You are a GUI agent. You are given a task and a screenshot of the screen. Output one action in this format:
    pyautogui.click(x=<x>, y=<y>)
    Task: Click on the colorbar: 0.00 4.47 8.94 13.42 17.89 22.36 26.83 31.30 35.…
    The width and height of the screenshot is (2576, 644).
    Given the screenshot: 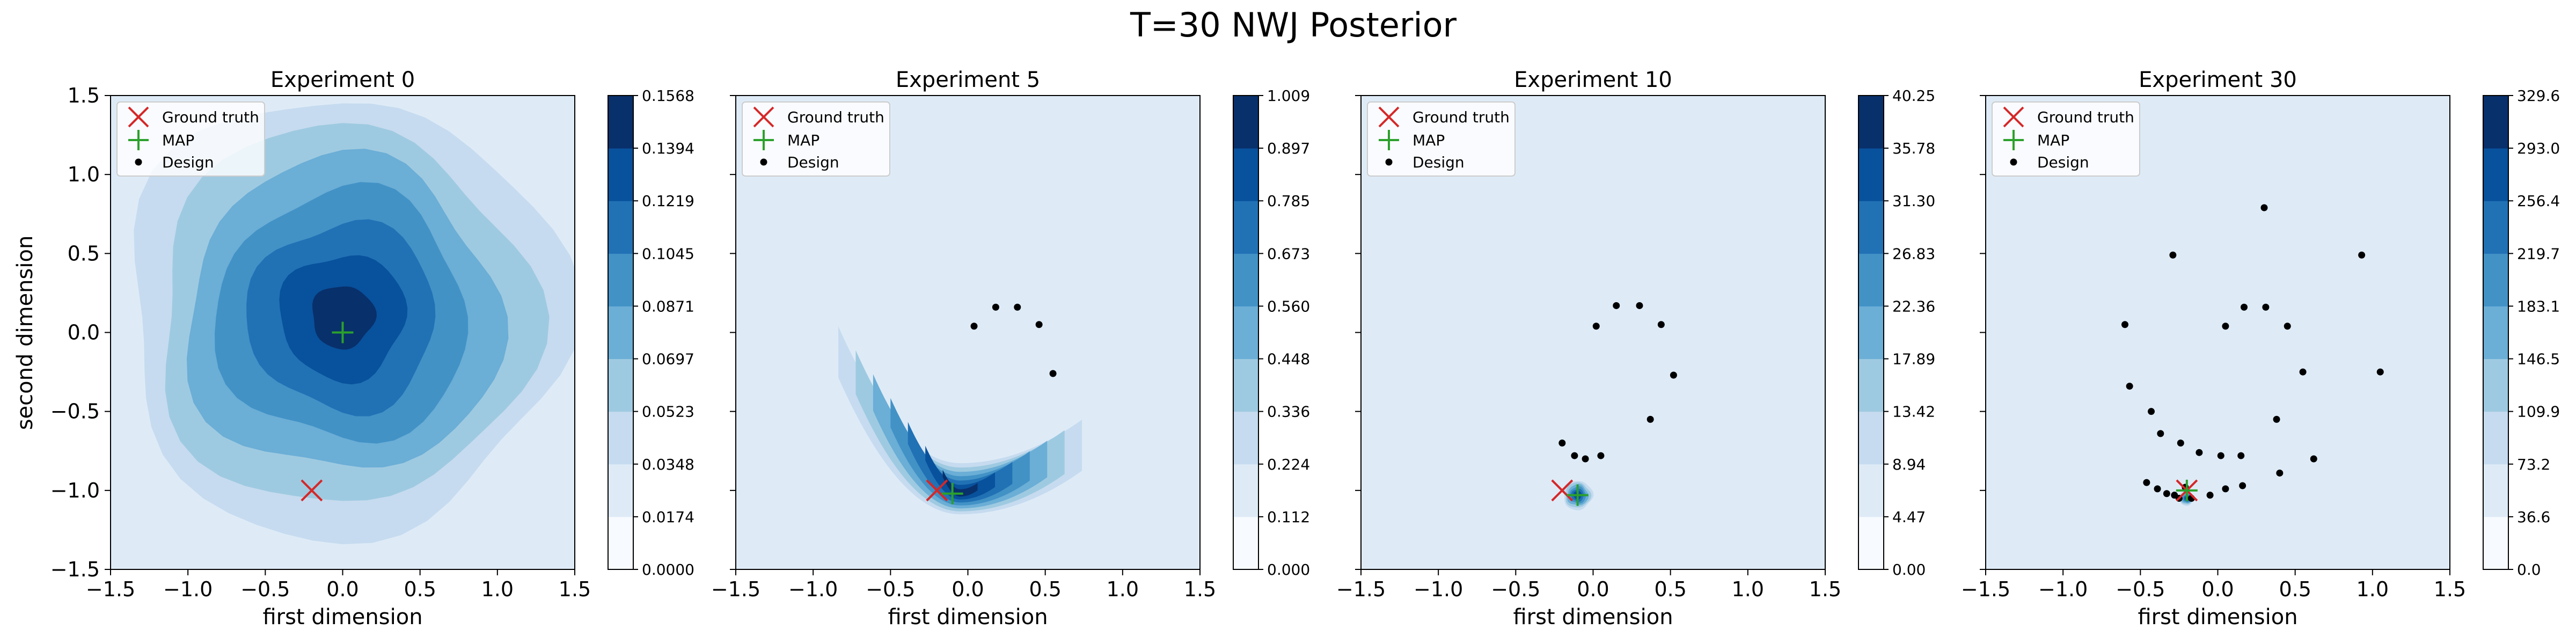 What is the action you would take?
    pyautogui.click(x=1896, y=333)
    